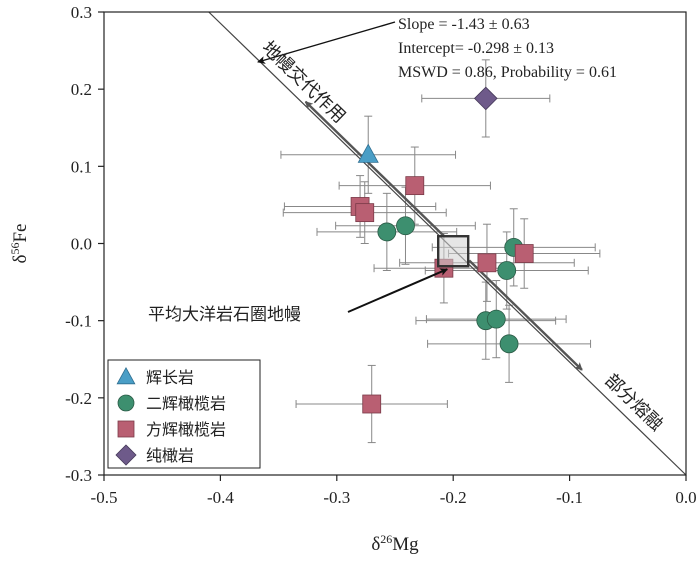  Describe the element at coordinates (78, 321) in the screenshot. I see `y-tick-label: -0.1` at that location.